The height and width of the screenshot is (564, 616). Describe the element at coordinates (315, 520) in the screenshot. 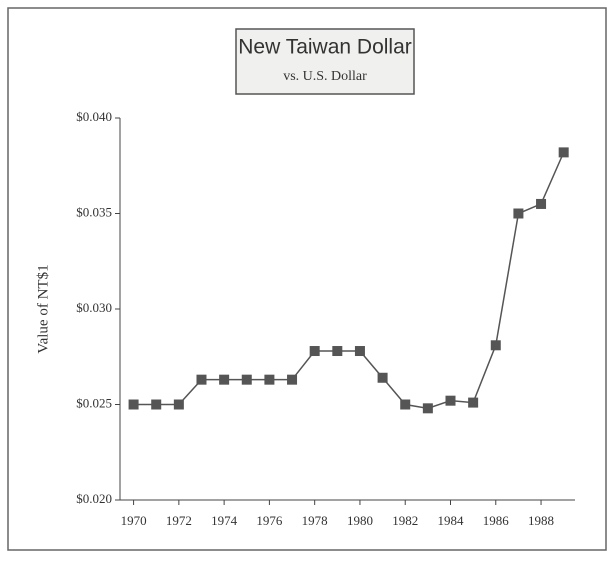

I see `x-tick-label: 1978` at that location.